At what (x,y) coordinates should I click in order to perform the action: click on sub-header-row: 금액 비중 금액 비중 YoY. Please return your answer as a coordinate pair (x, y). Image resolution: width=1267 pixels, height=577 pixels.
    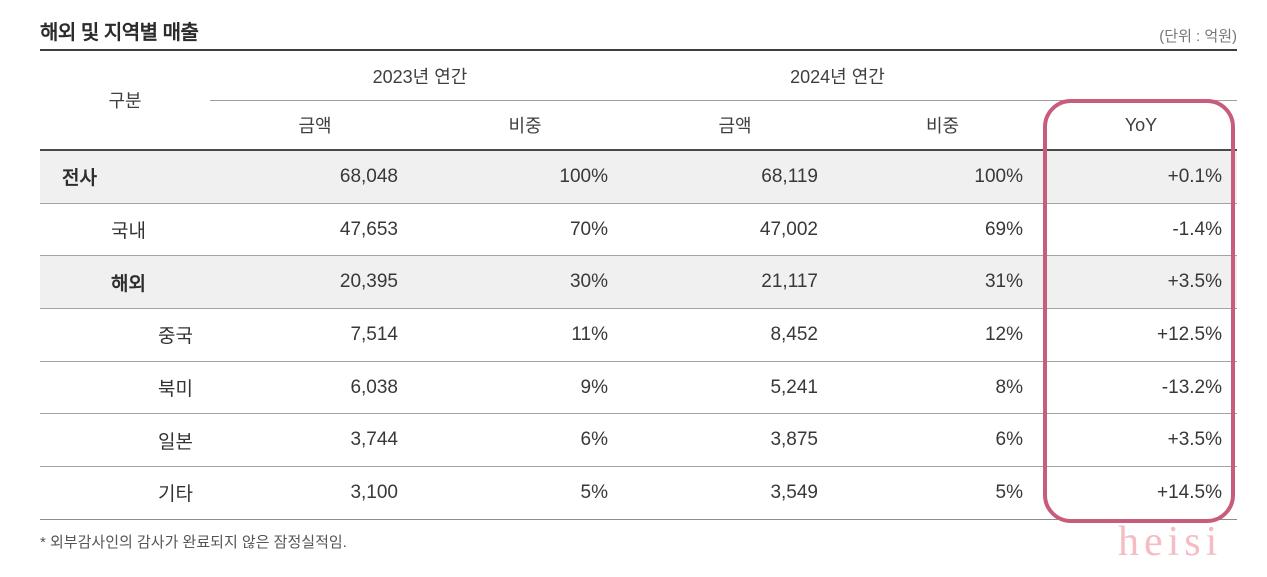
    Looking at the image, I should click on (723, 125).